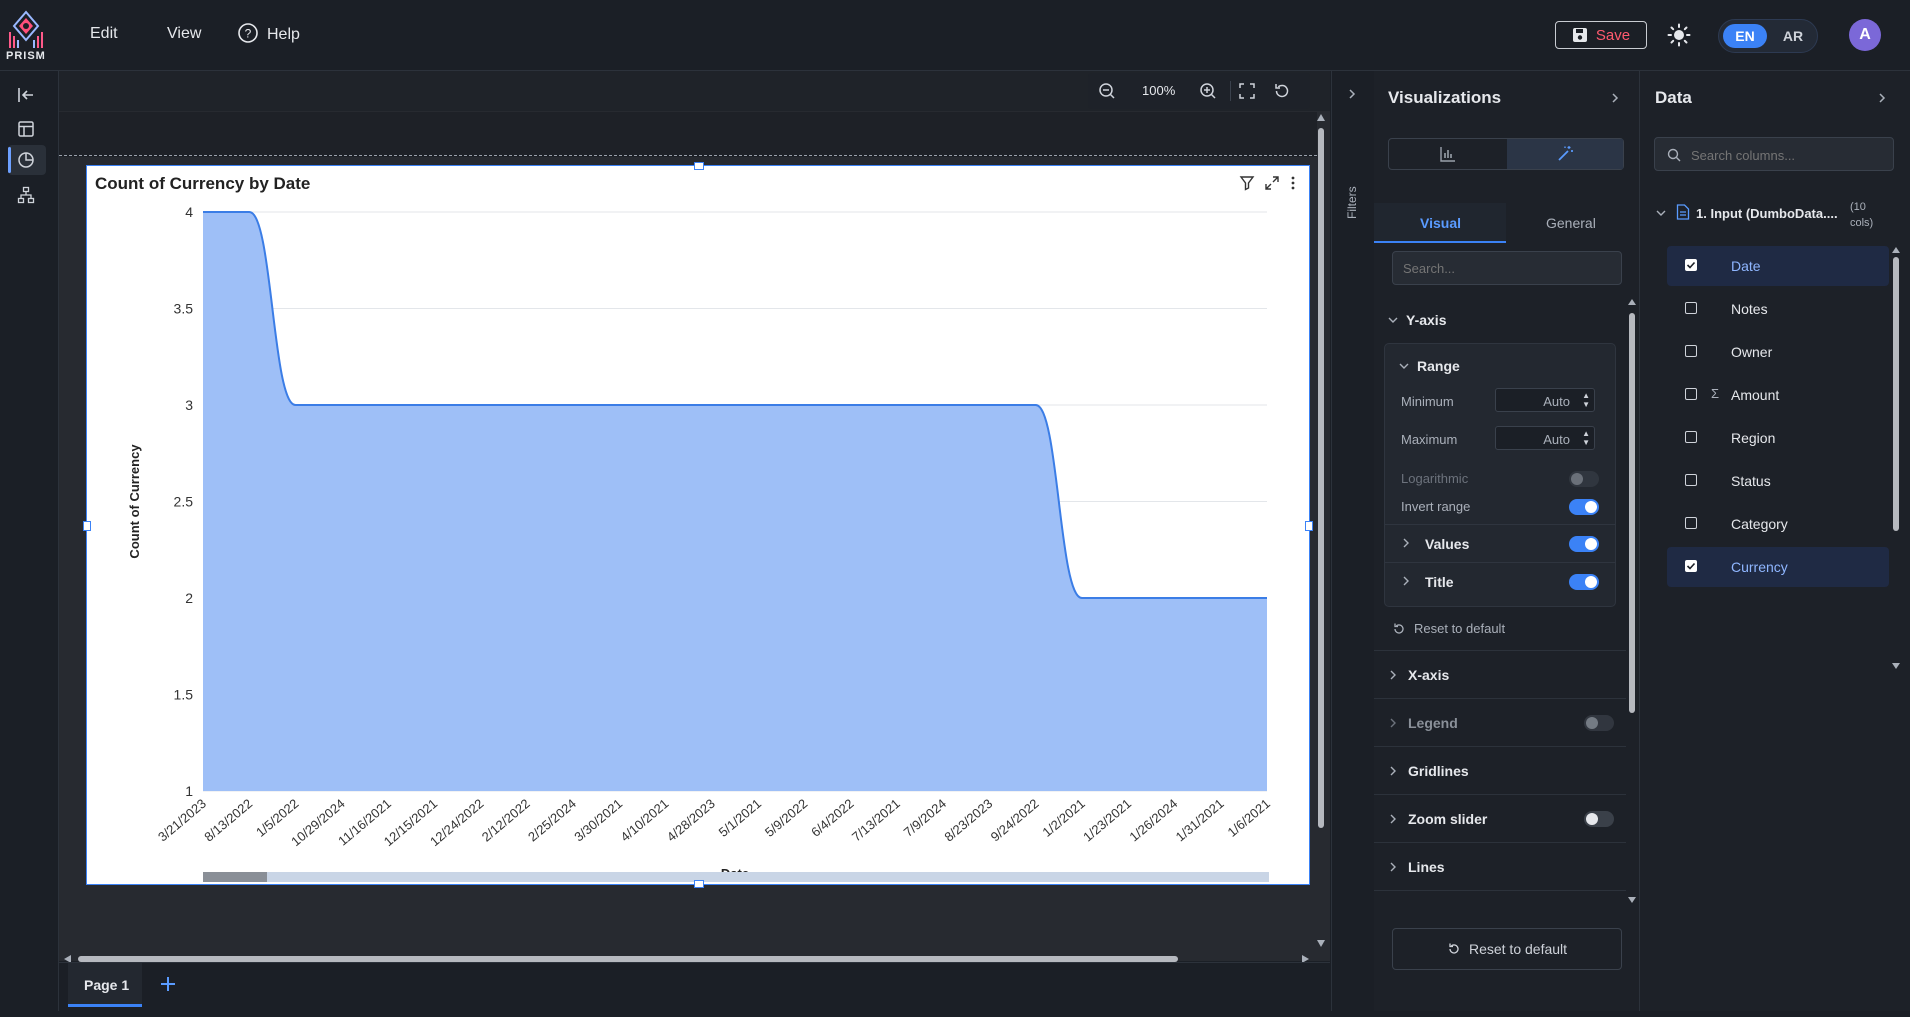 This screenshot has height=1017, width=1910. I want to click on xaxis-section: X-axis, so click(1500, 674).